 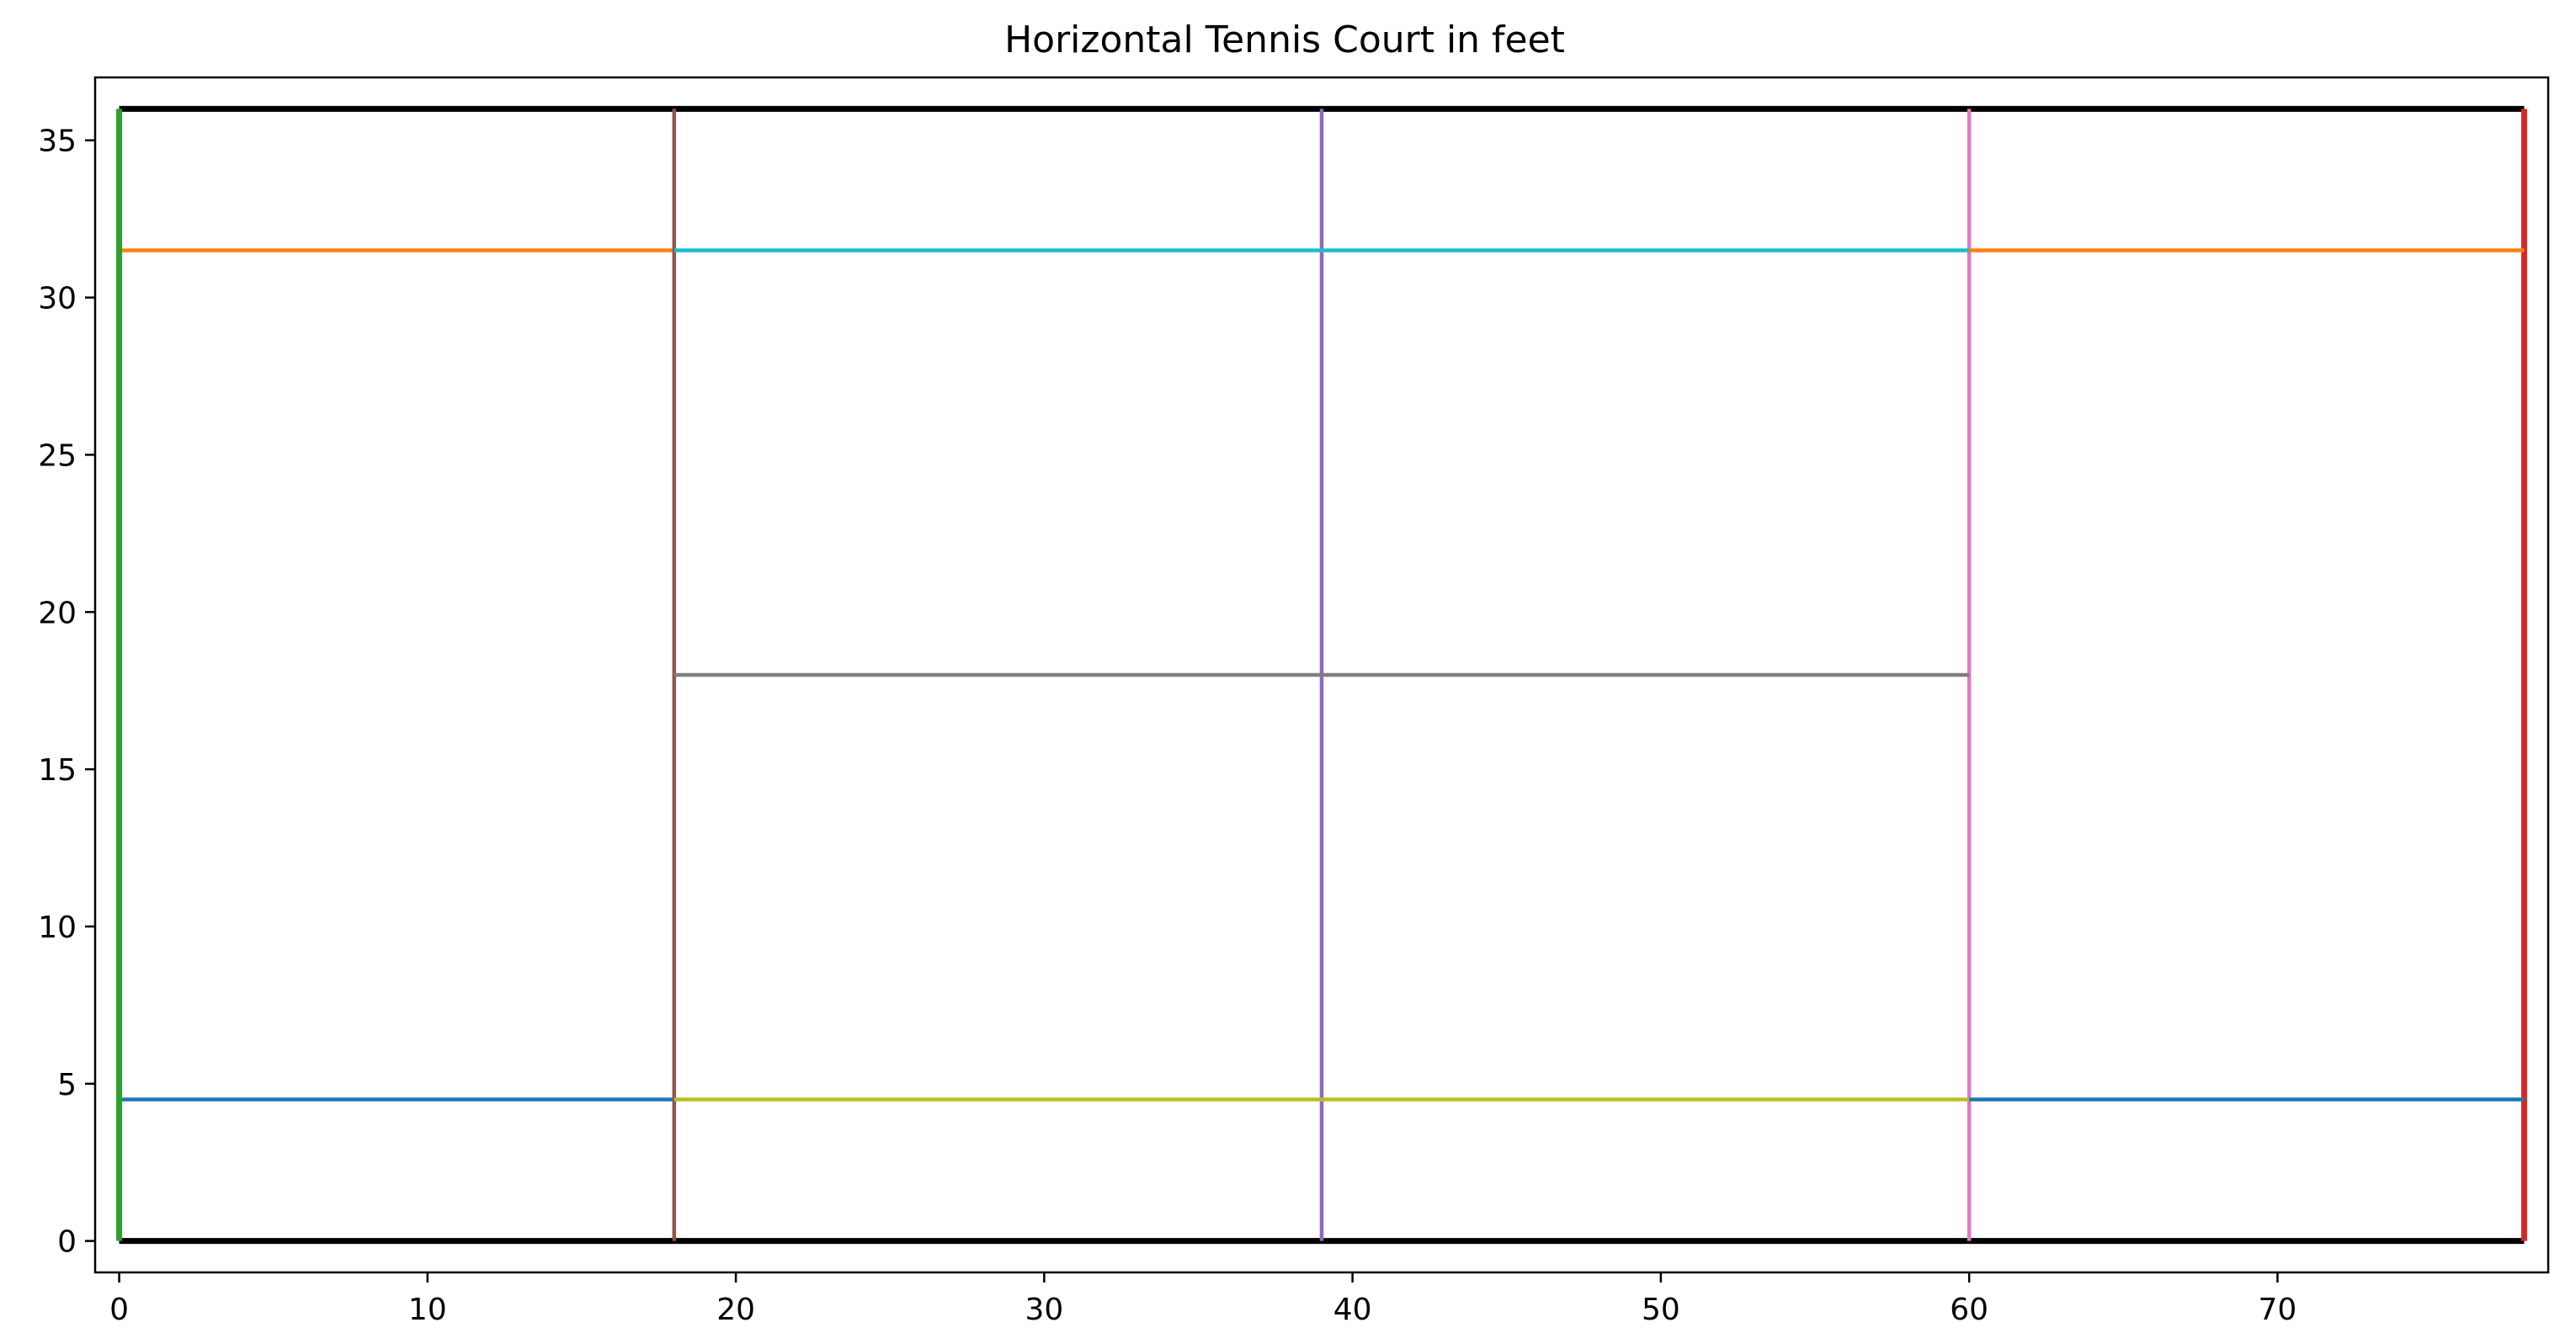 What do you see at coordinates (57, 142) in the screenshot?
I see `y-tick-label: 35` at bounding box center [57, 142].